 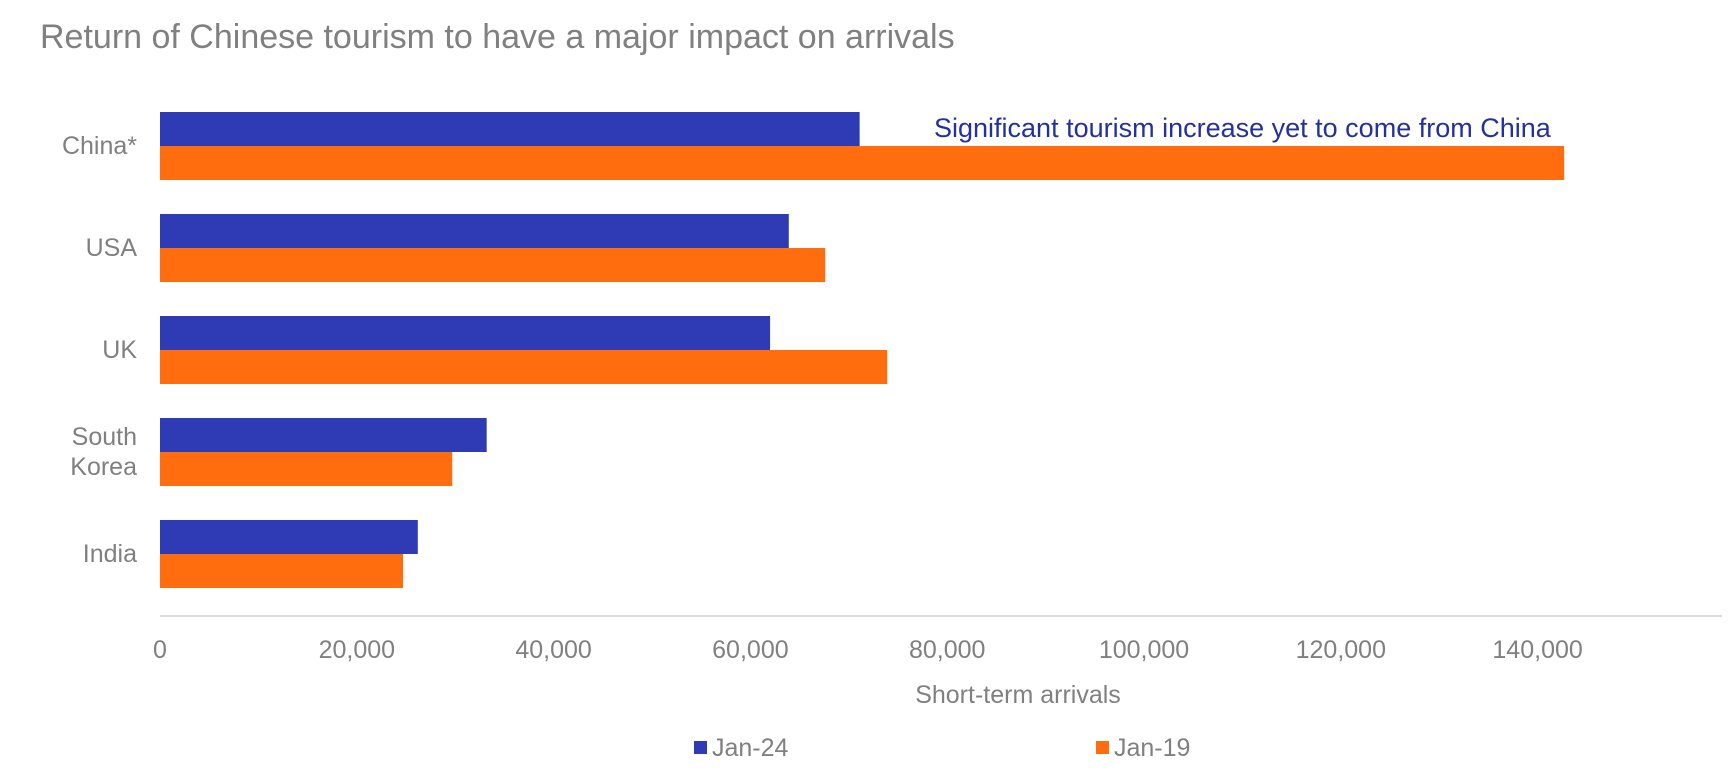 What do you see at coordinates (1152, 748) in the screenshot?
I see `legend-label-jan-19: Jan-19` at bounding box center [1152, 748].